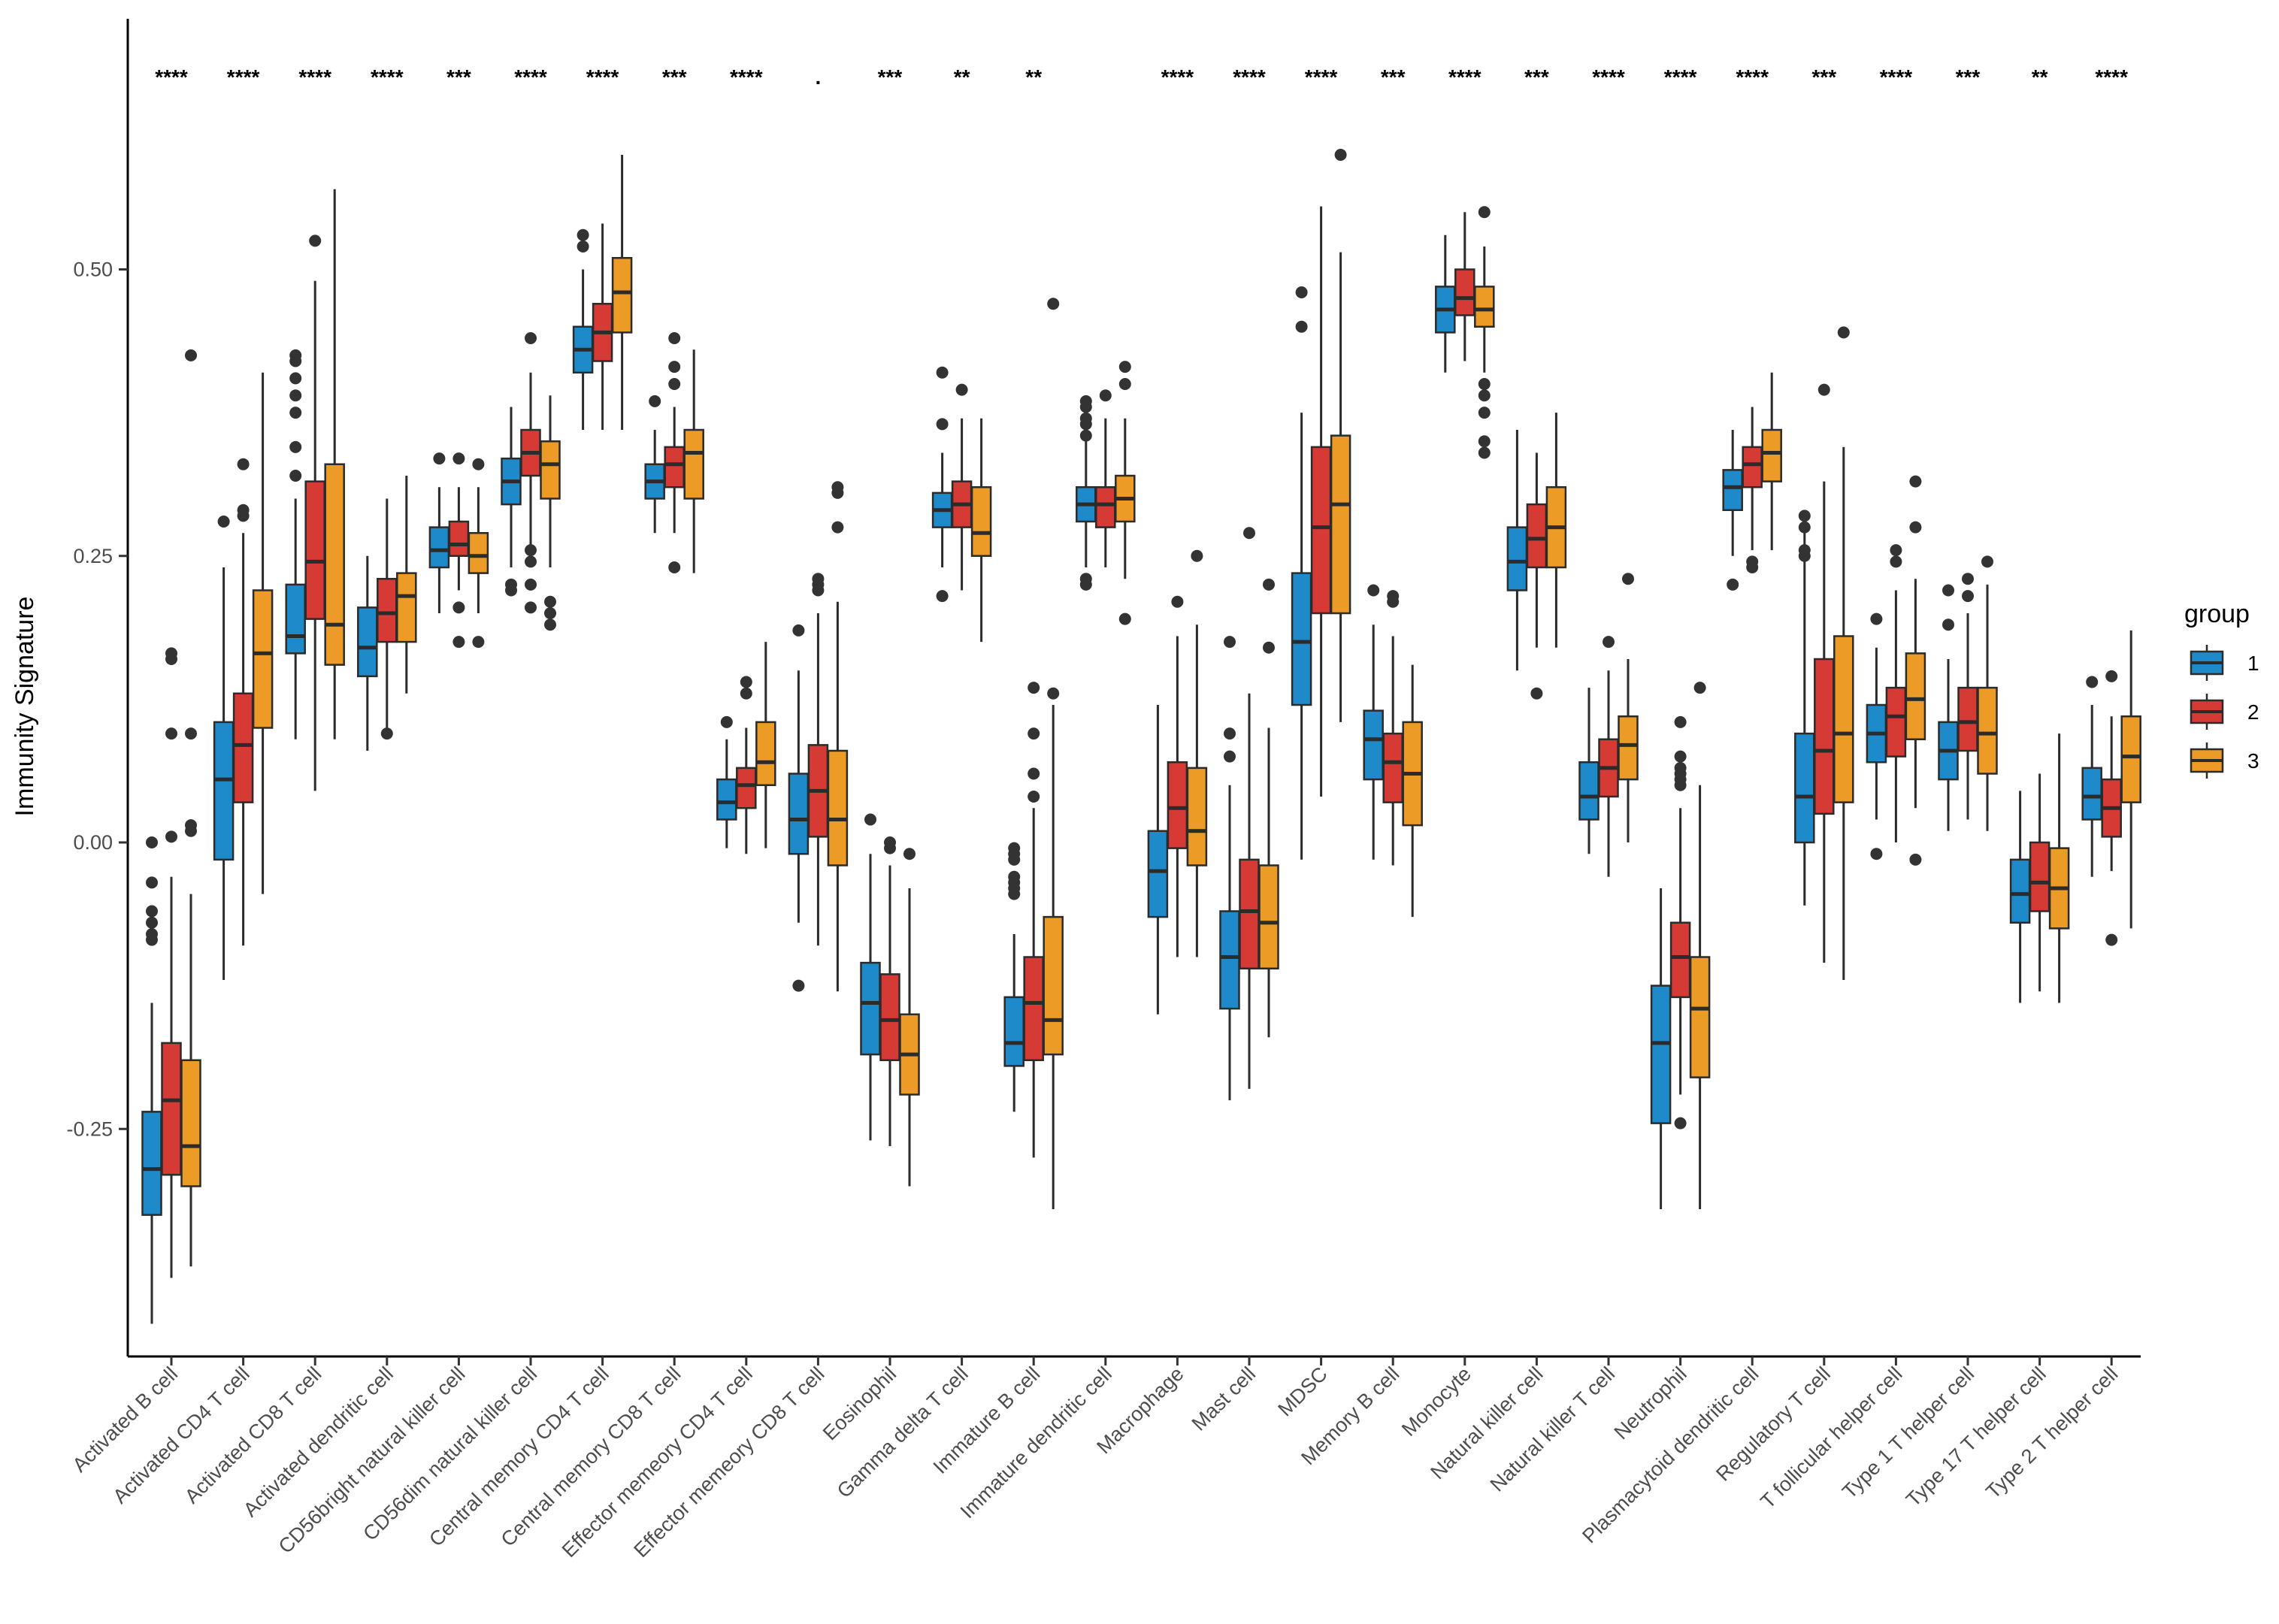 The width and height of the screenshot is (2279, 1624). What do you see at coordinates (2253, 761) in the screenshot?
I see `legend-label: 3` at bounding box center [2253, 761].